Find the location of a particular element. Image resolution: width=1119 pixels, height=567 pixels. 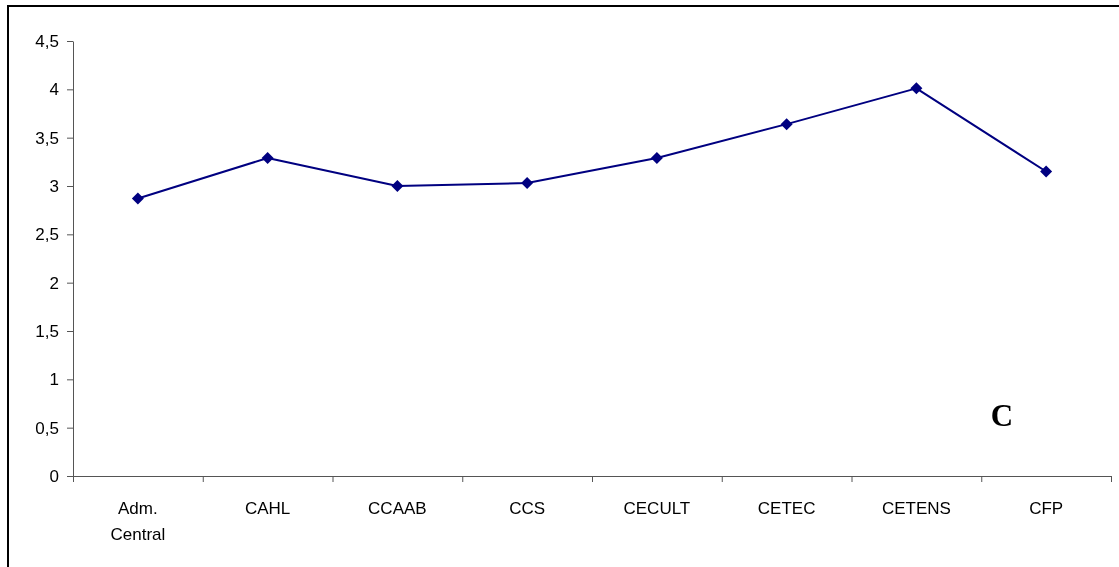

y-tick-label: 2 is located at coordinates (54, 283).